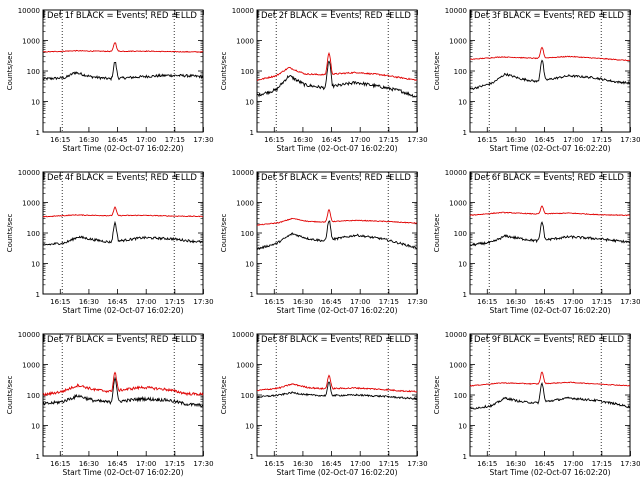 The image size is (640, 484). I want to click on chart-title: Det 4f BLACK = Events, RED = LLD, so click(122, 178).